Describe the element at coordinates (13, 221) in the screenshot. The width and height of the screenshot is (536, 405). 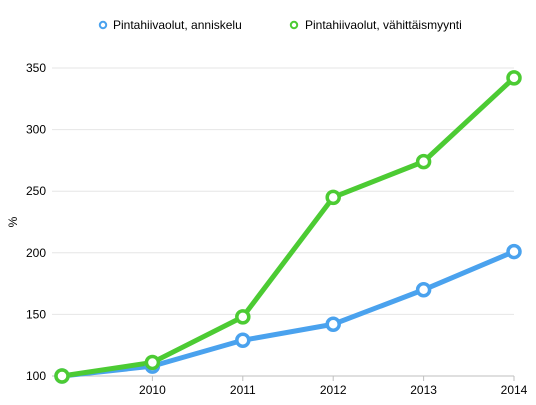
I see `y-axis-title: %` at that location.